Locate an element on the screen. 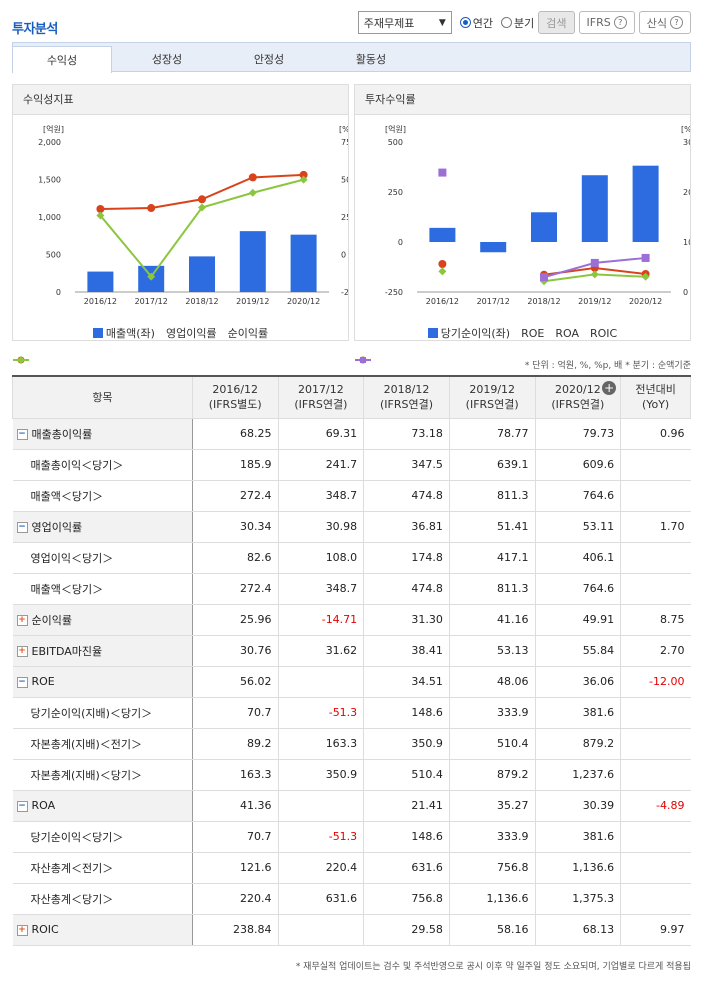  legend-item: 순이익률 is located at coordinates (140, 344).